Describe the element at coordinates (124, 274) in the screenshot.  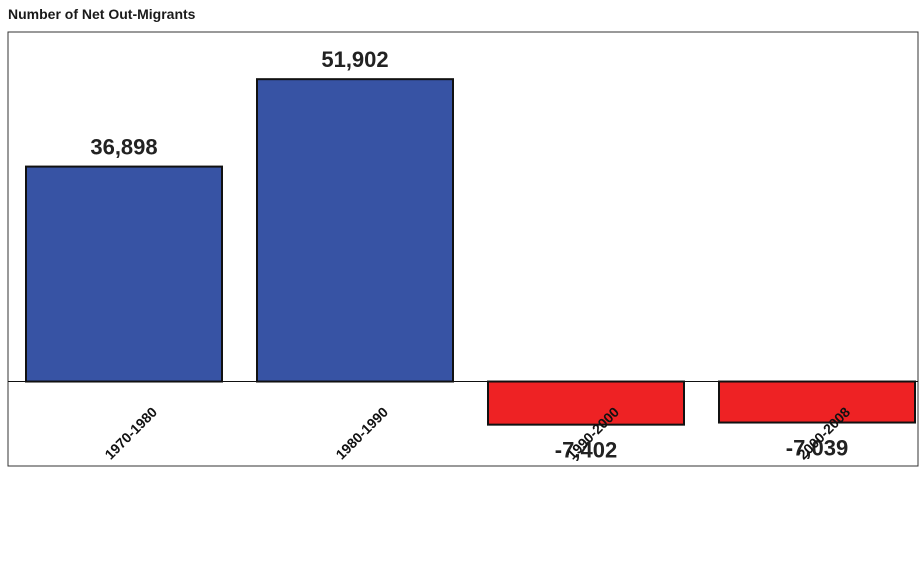
I see `bar-1970-1980` at that location.